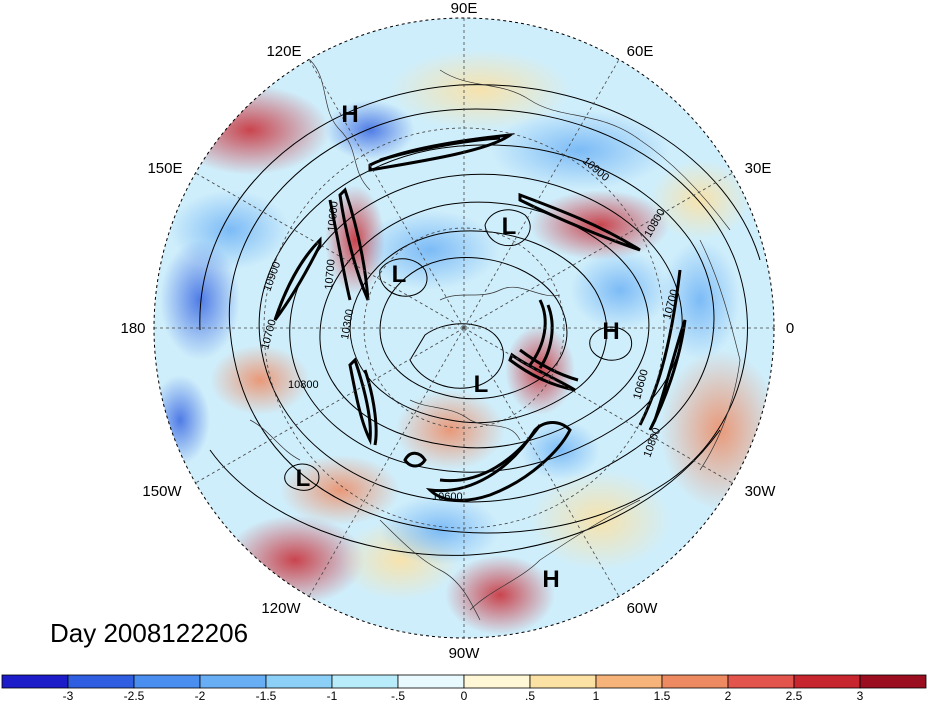 This screenshot has height=702, width=928. Describe the element at coordinates (860, 695) in the screenshot. I see `colorbar-tick-label: 3` at that location.